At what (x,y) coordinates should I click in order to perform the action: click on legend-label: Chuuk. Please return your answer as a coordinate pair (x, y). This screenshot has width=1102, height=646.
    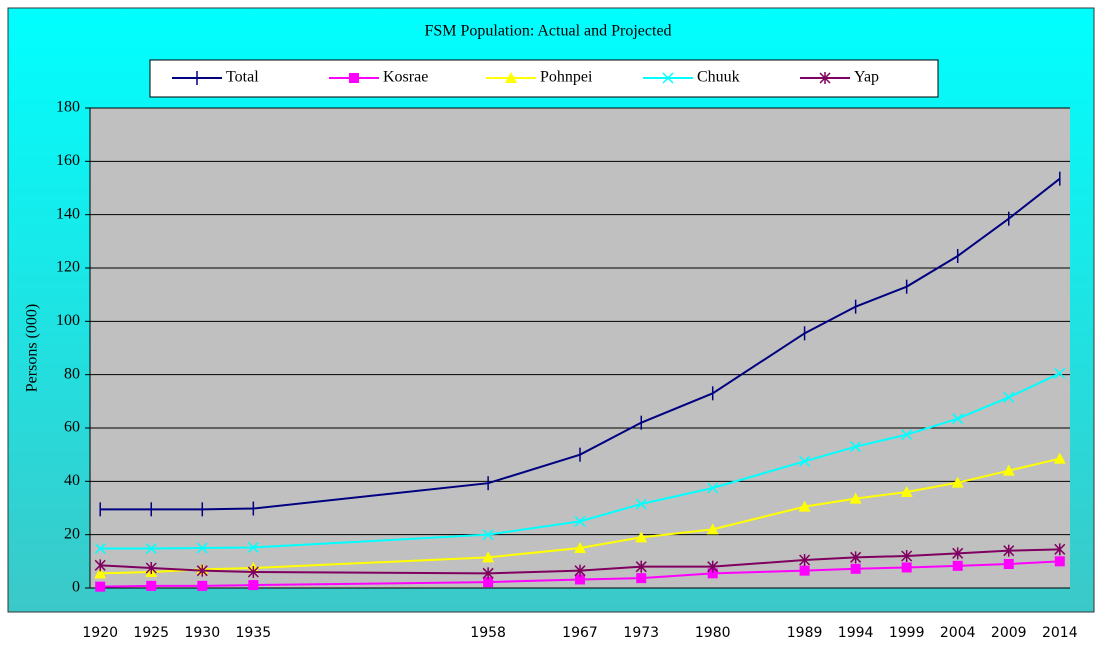
    Looking at the image, I should click on (718, 77).